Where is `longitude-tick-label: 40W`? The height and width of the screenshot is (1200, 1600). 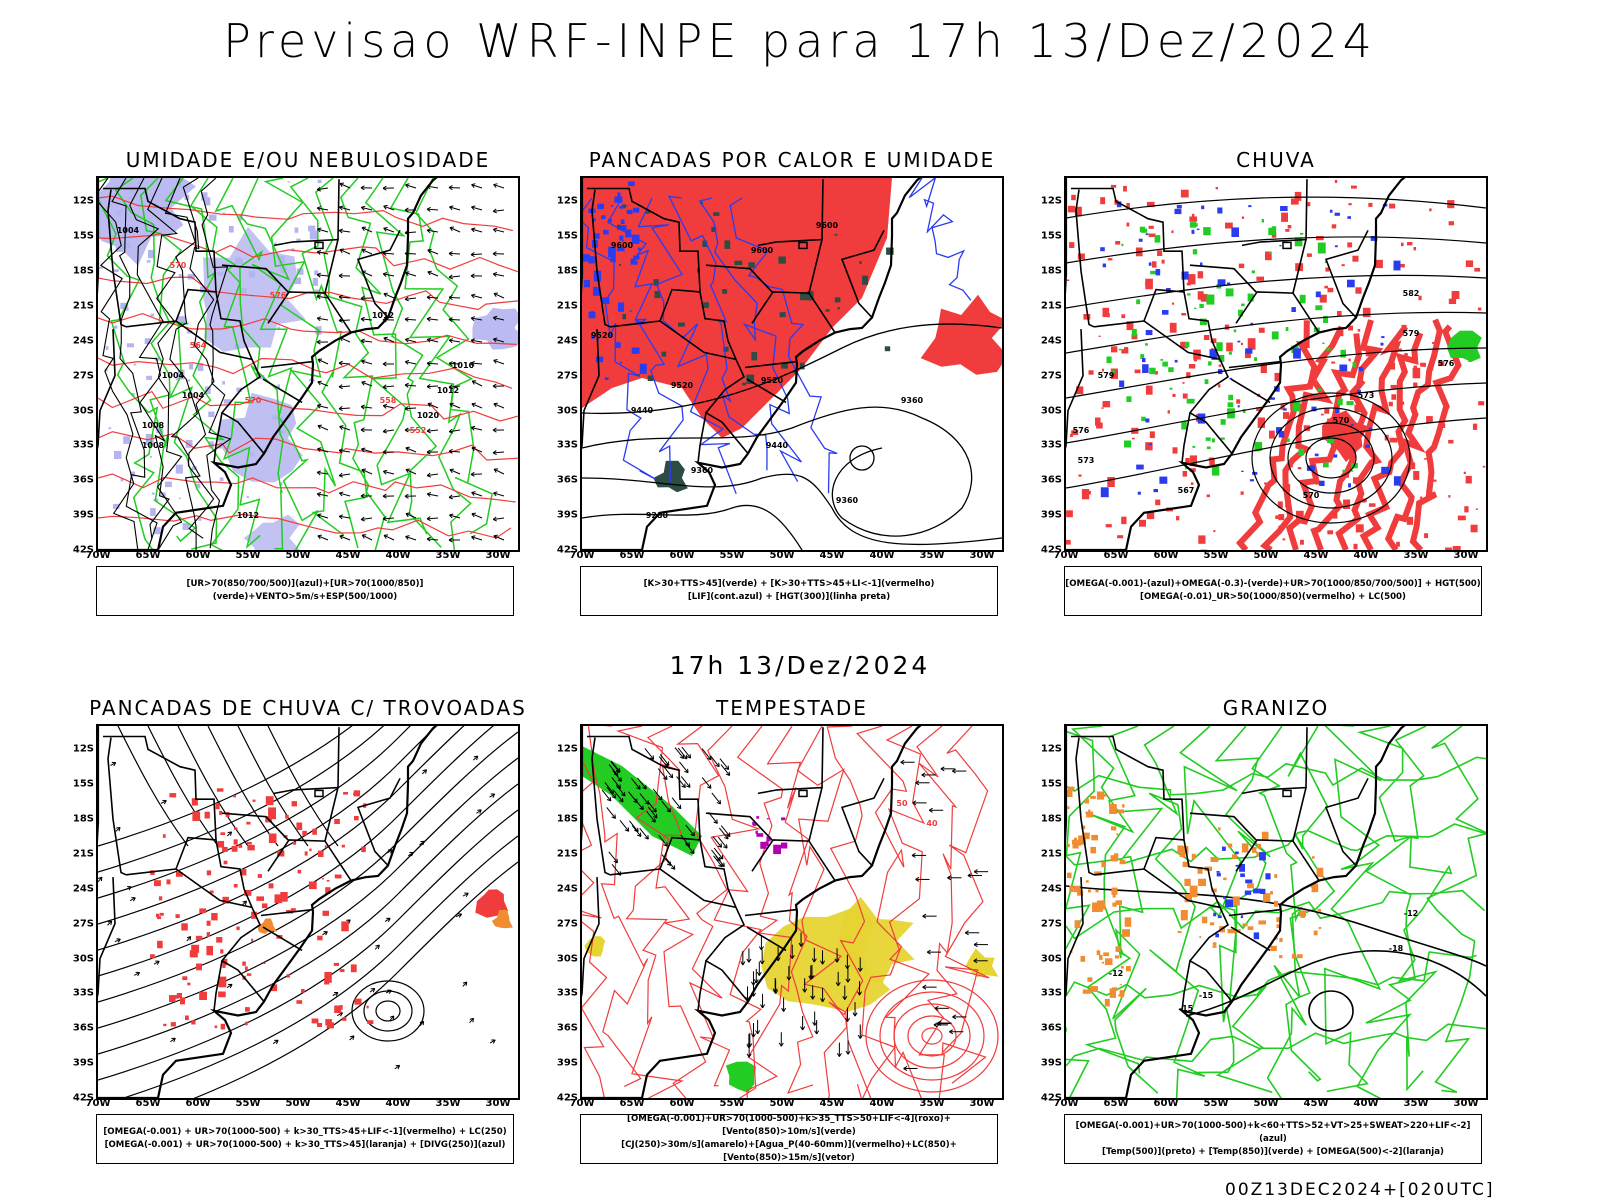
longitude-tick-label: 40W is located at coordinates (398, 555).